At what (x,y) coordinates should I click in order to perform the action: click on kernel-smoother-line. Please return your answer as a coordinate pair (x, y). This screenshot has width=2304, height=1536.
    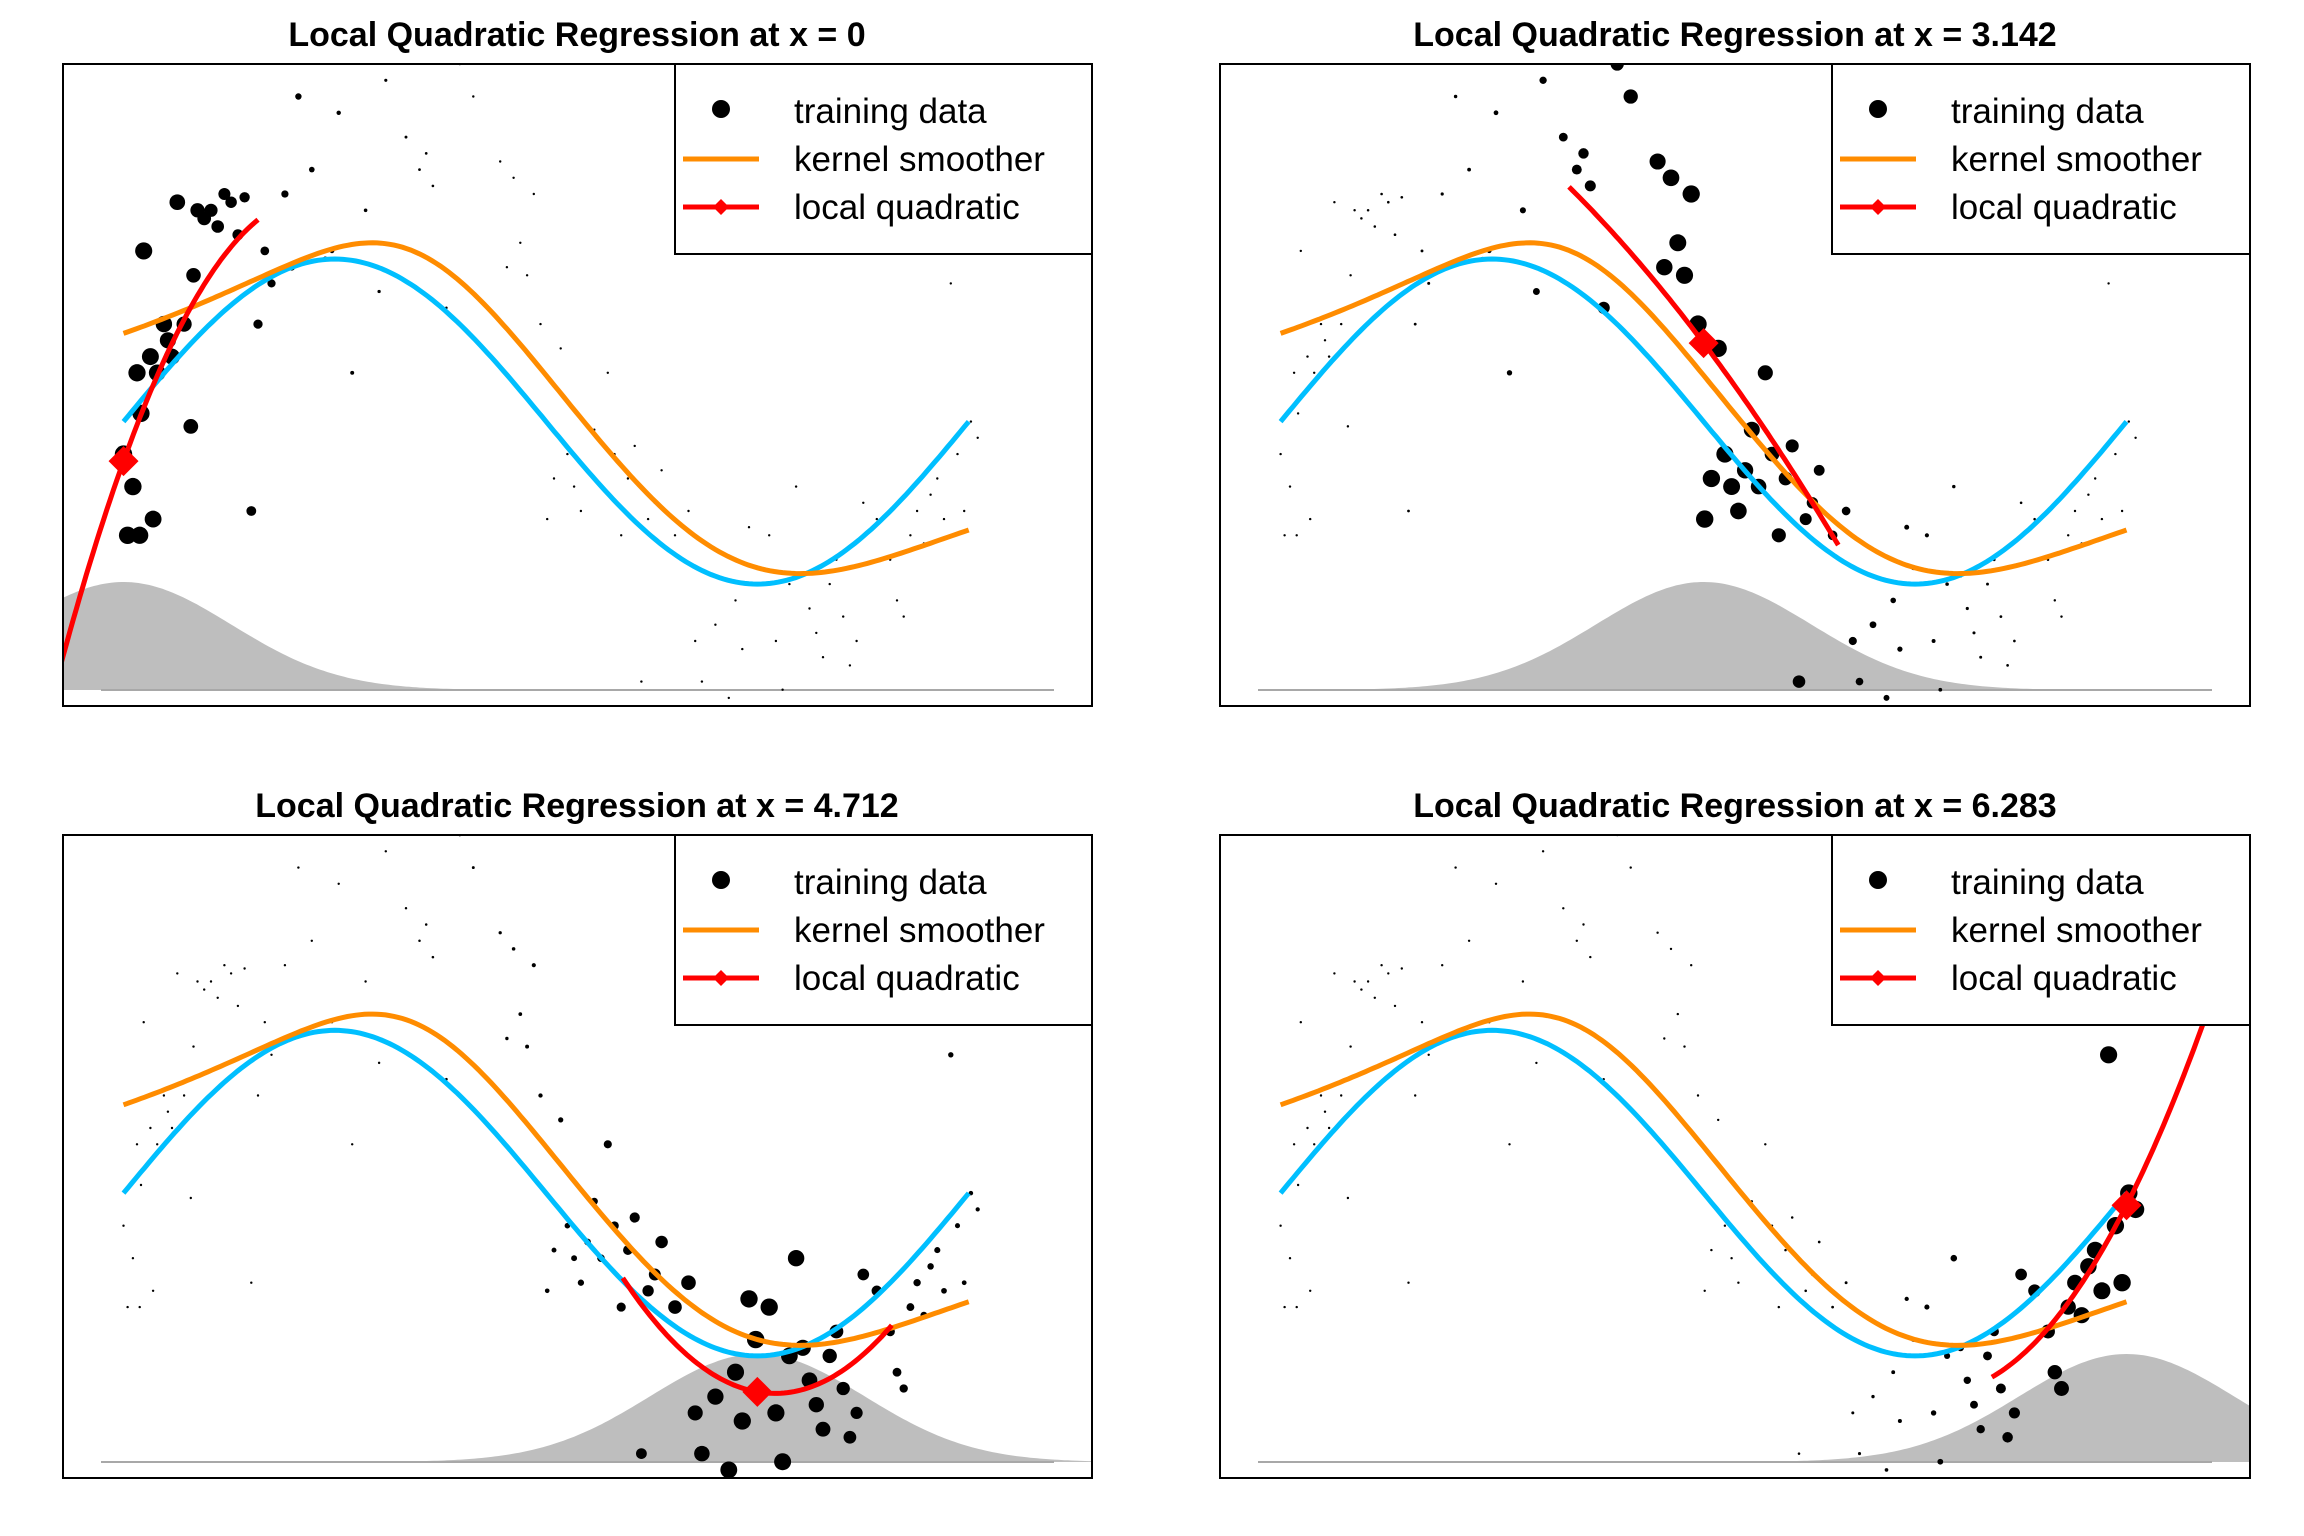
    Looking at the image, I should click on (546, 1179).